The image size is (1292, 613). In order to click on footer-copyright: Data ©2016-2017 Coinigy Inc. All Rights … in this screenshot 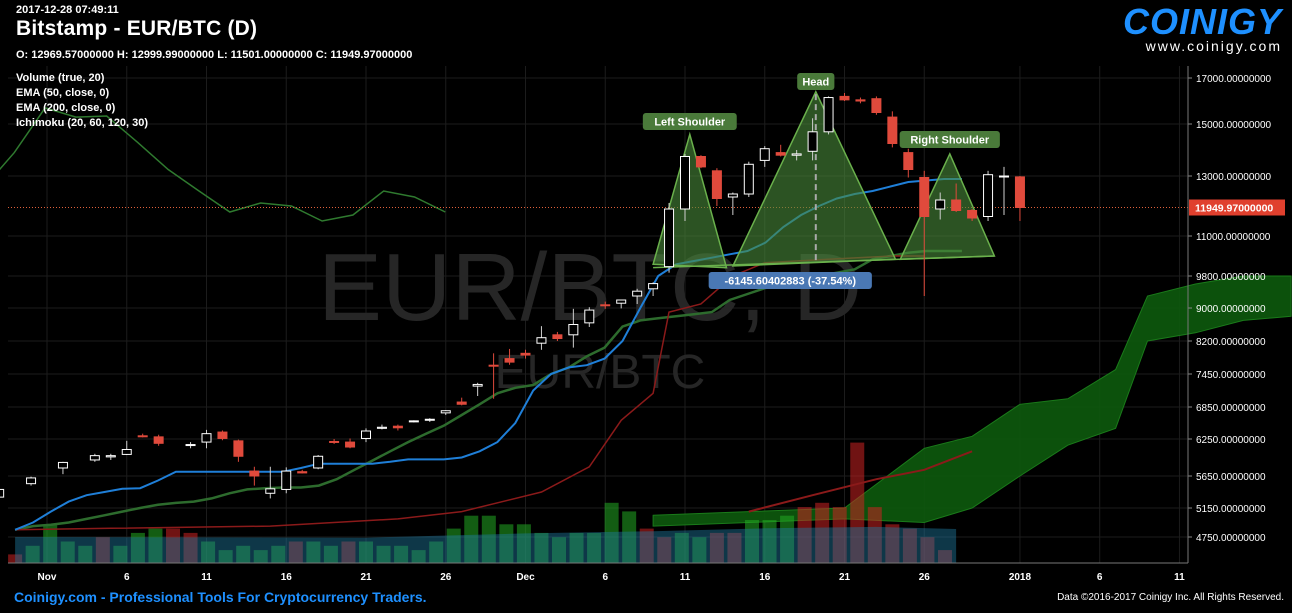, I will do `click(1170, 597)`.